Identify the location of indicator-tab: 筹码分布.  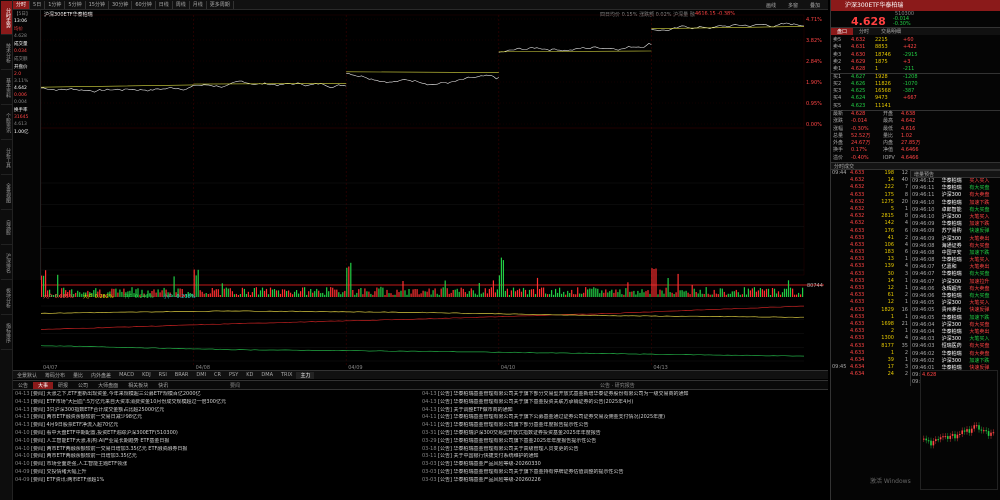
(55, 375).